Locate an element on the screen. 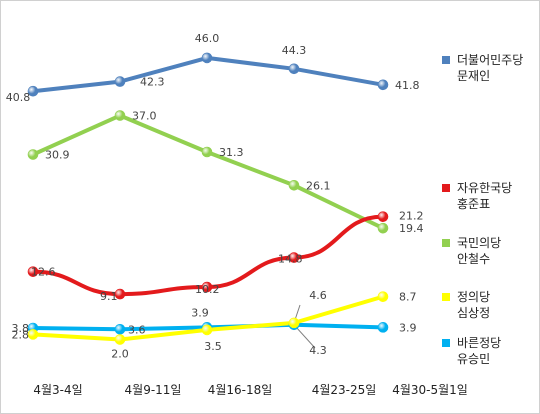 This screenshot has width=540, height=414. x-axis-ticks: 4월3-4일 4월9-11일 4월16-18일 4월23-25일 4월30-5월1일 is located at coordinates (250, 390).